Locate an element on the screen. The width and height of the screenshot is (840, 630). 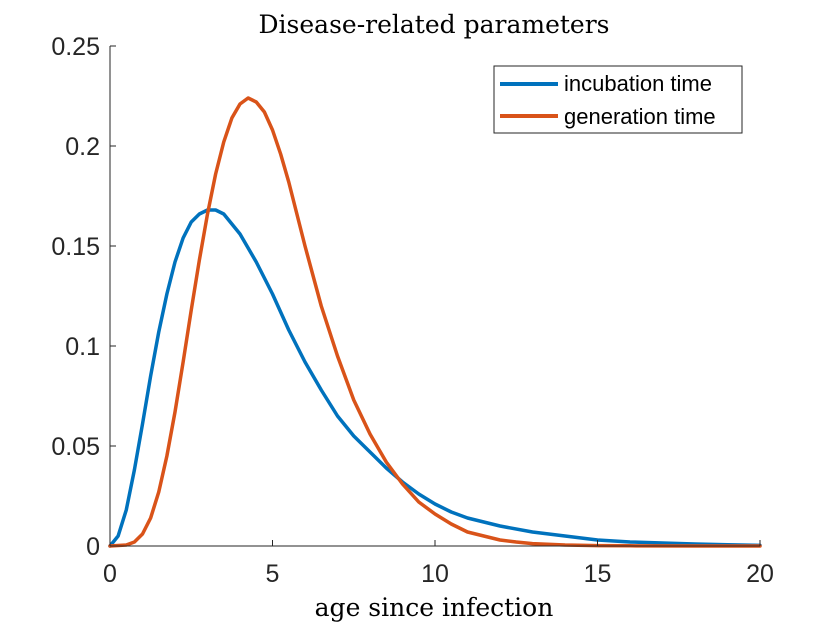
legend-label-generation-time: generation time is located at coordinates (640, 116).